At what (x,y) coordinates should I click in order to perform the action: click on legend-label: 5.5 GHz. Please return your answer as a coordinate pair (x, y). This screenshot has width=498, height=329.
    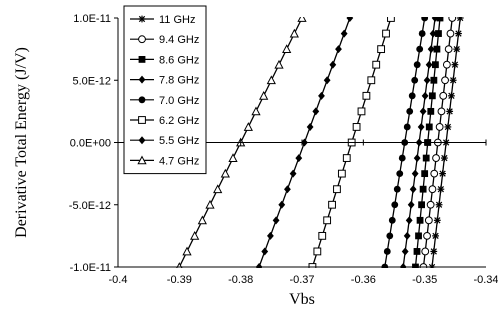
    Looking at the image, I should click on (179, 141).